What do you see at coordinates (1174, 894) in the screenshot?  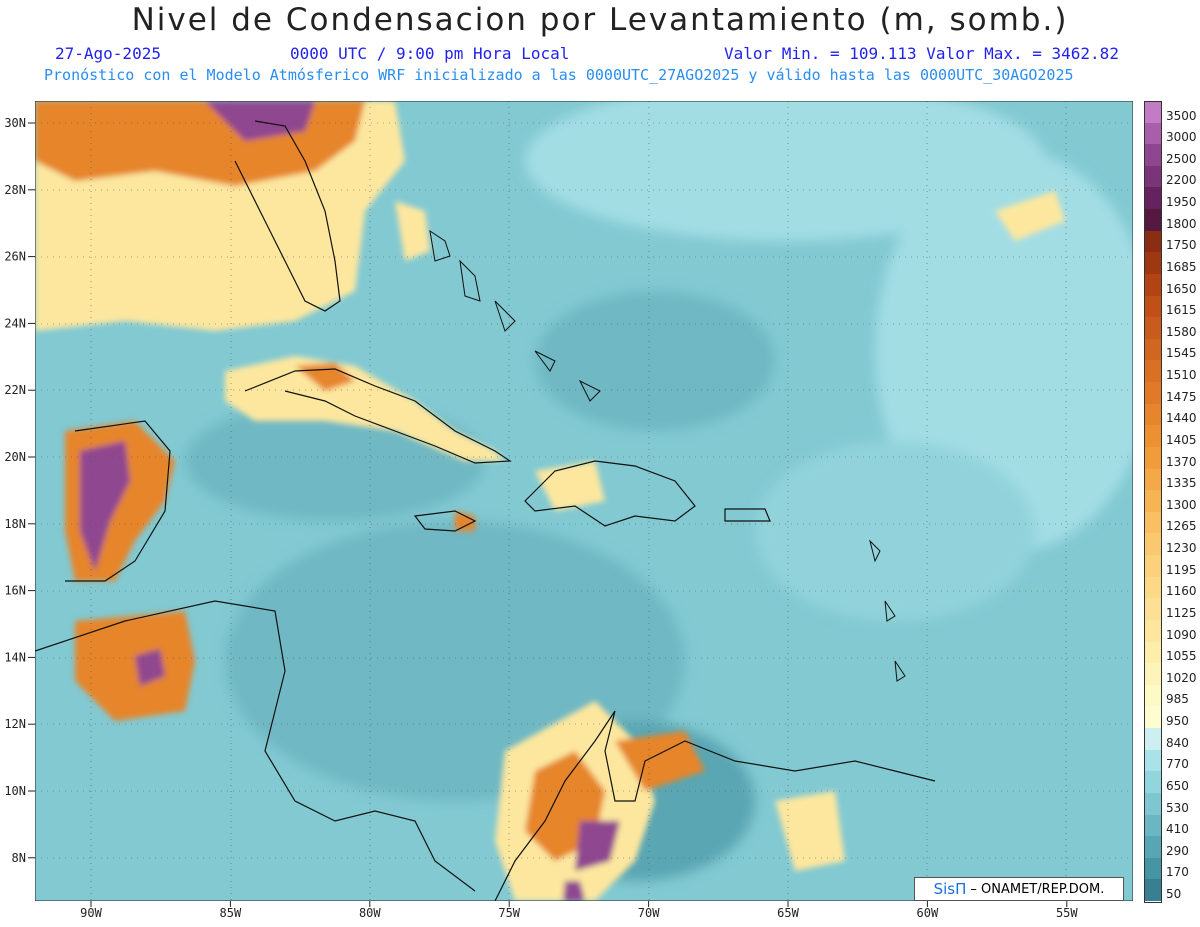 I see `colorbar-label: 50` at bounding box center [1174, 894].